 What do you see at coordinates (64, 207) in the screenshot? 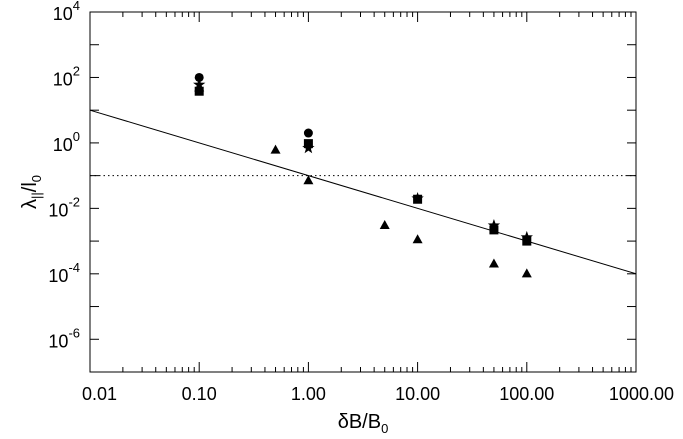
I see `y-tick-label: 10⁻²` at bounding box center [64, 207].